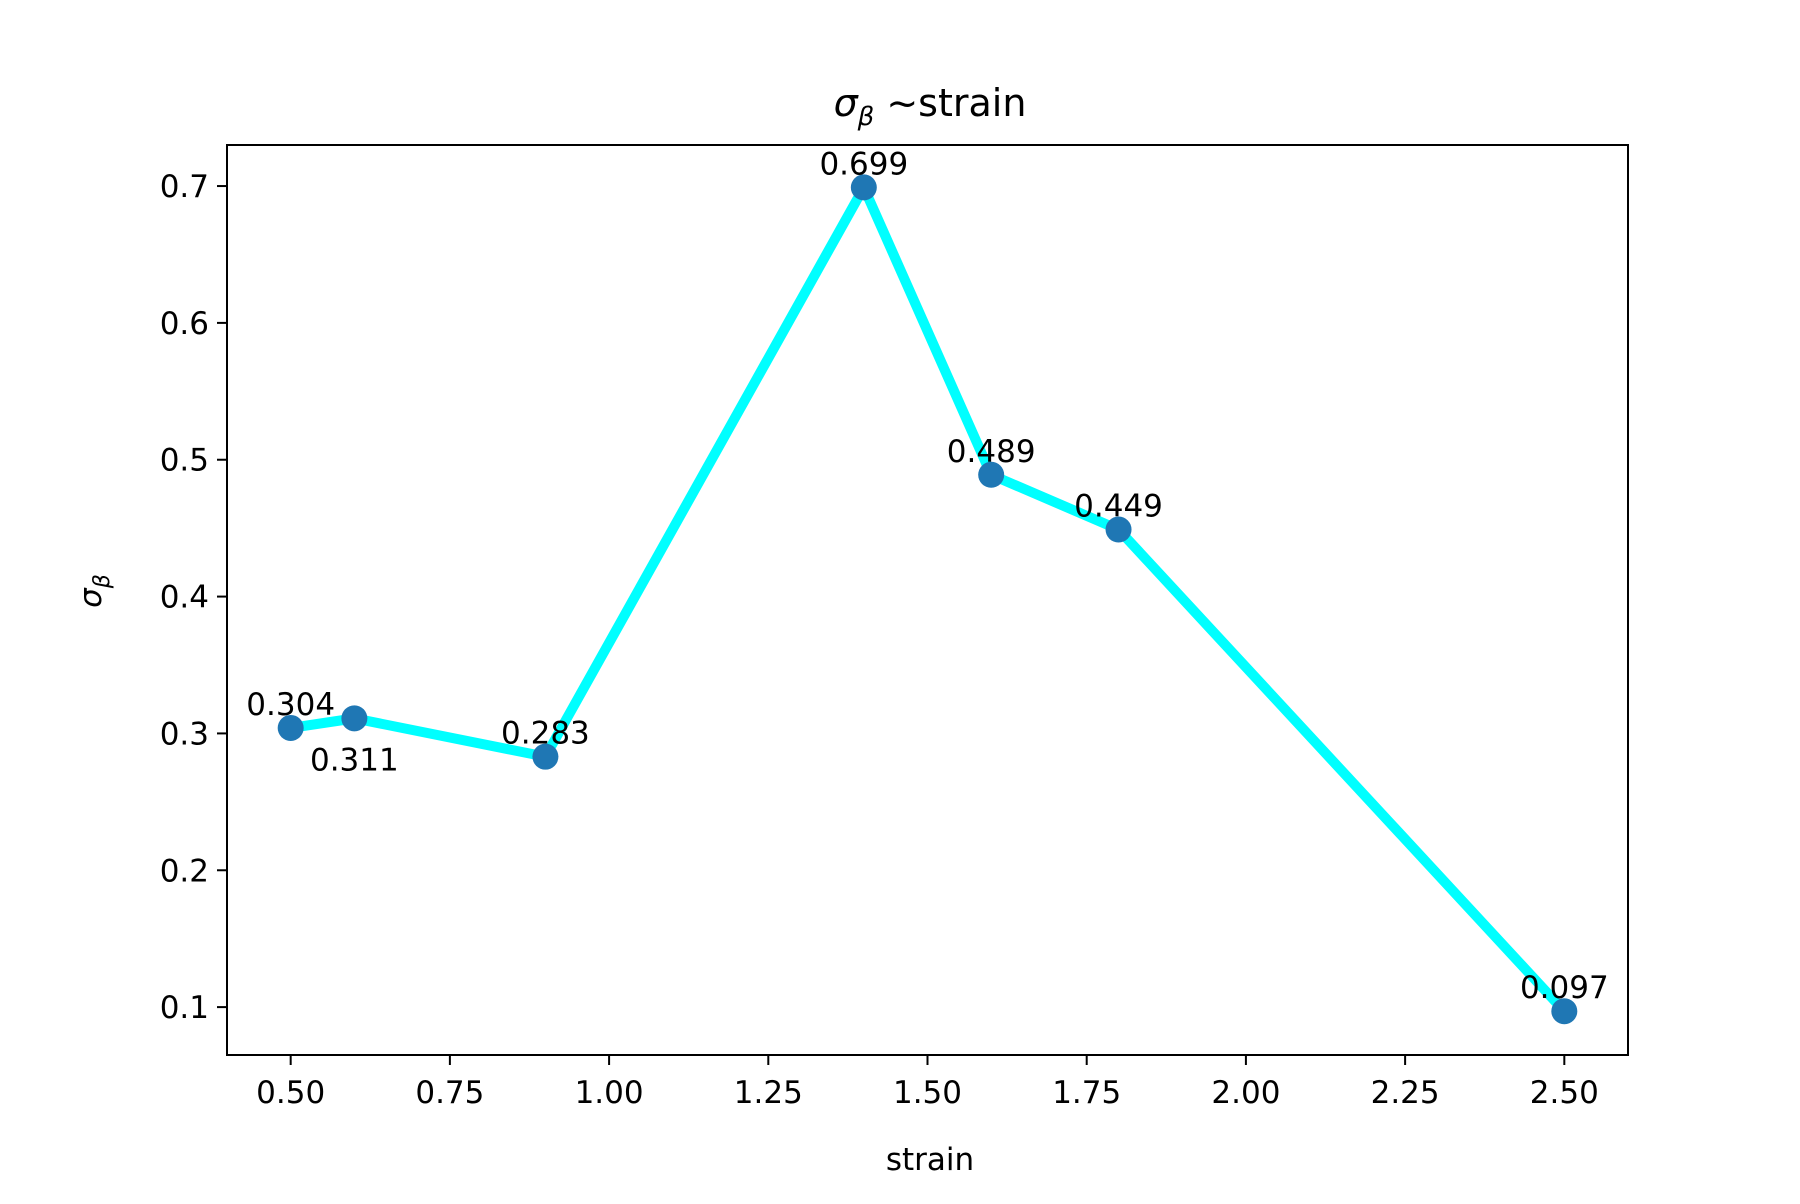  Describe the element at coordinates (354, 760) in the screenshot. I see `data-label: 0.311` at that location.